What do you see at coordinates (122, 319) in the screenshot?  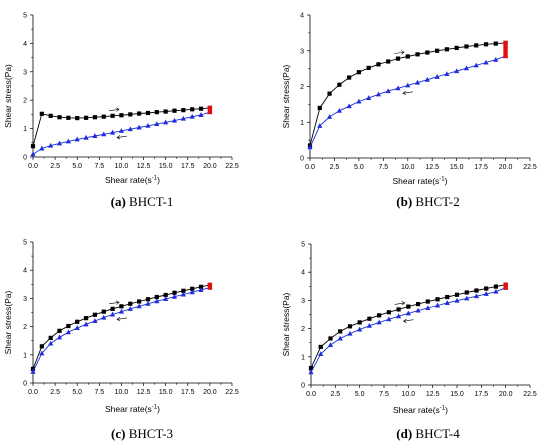 I see `down-arrow-icon` at bounding box center [122, 319].